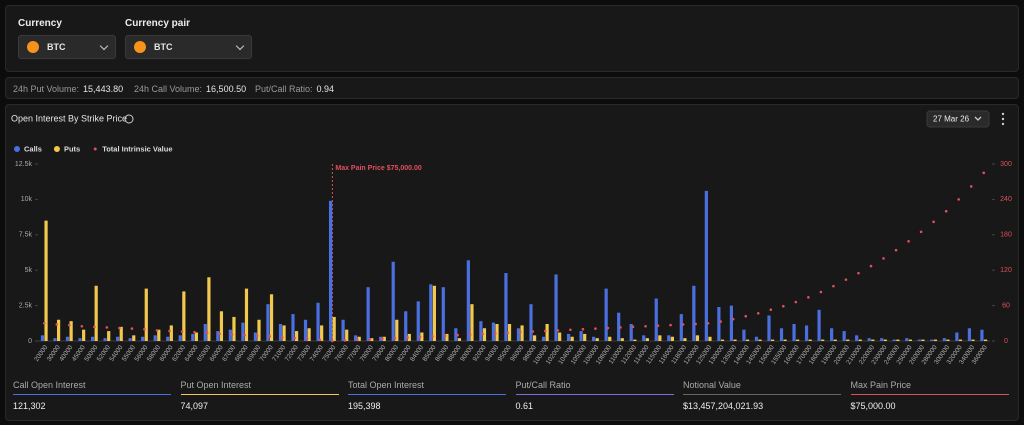  I want to click on pair-dropdown: BTC, so click(188, 47).